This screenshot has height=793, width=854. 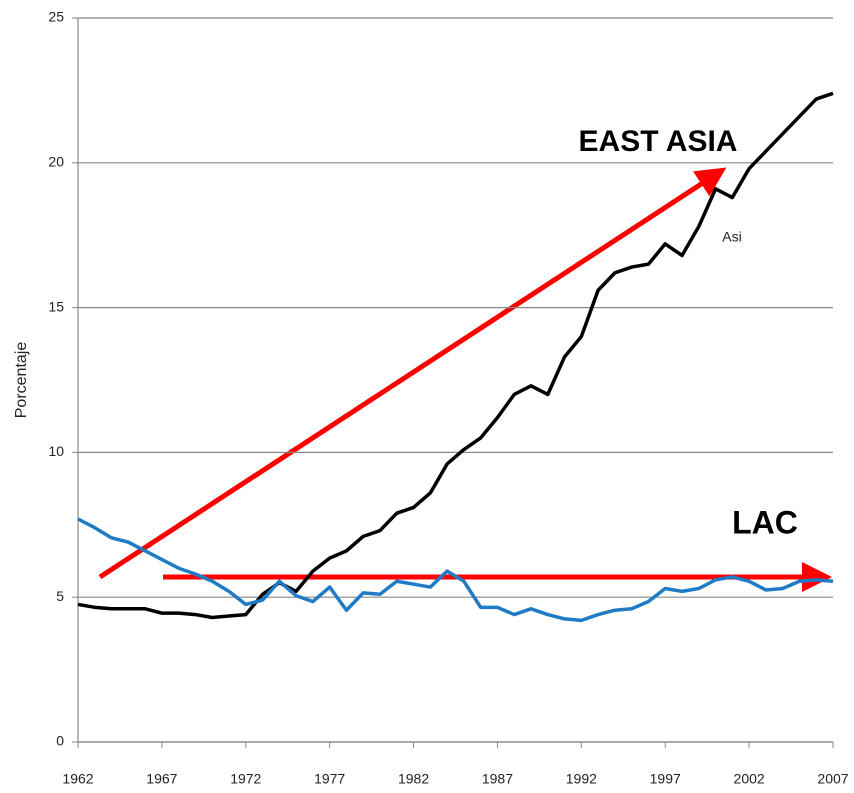 I want to click on x-tick-label: 1962, so click(x=77, y=779).